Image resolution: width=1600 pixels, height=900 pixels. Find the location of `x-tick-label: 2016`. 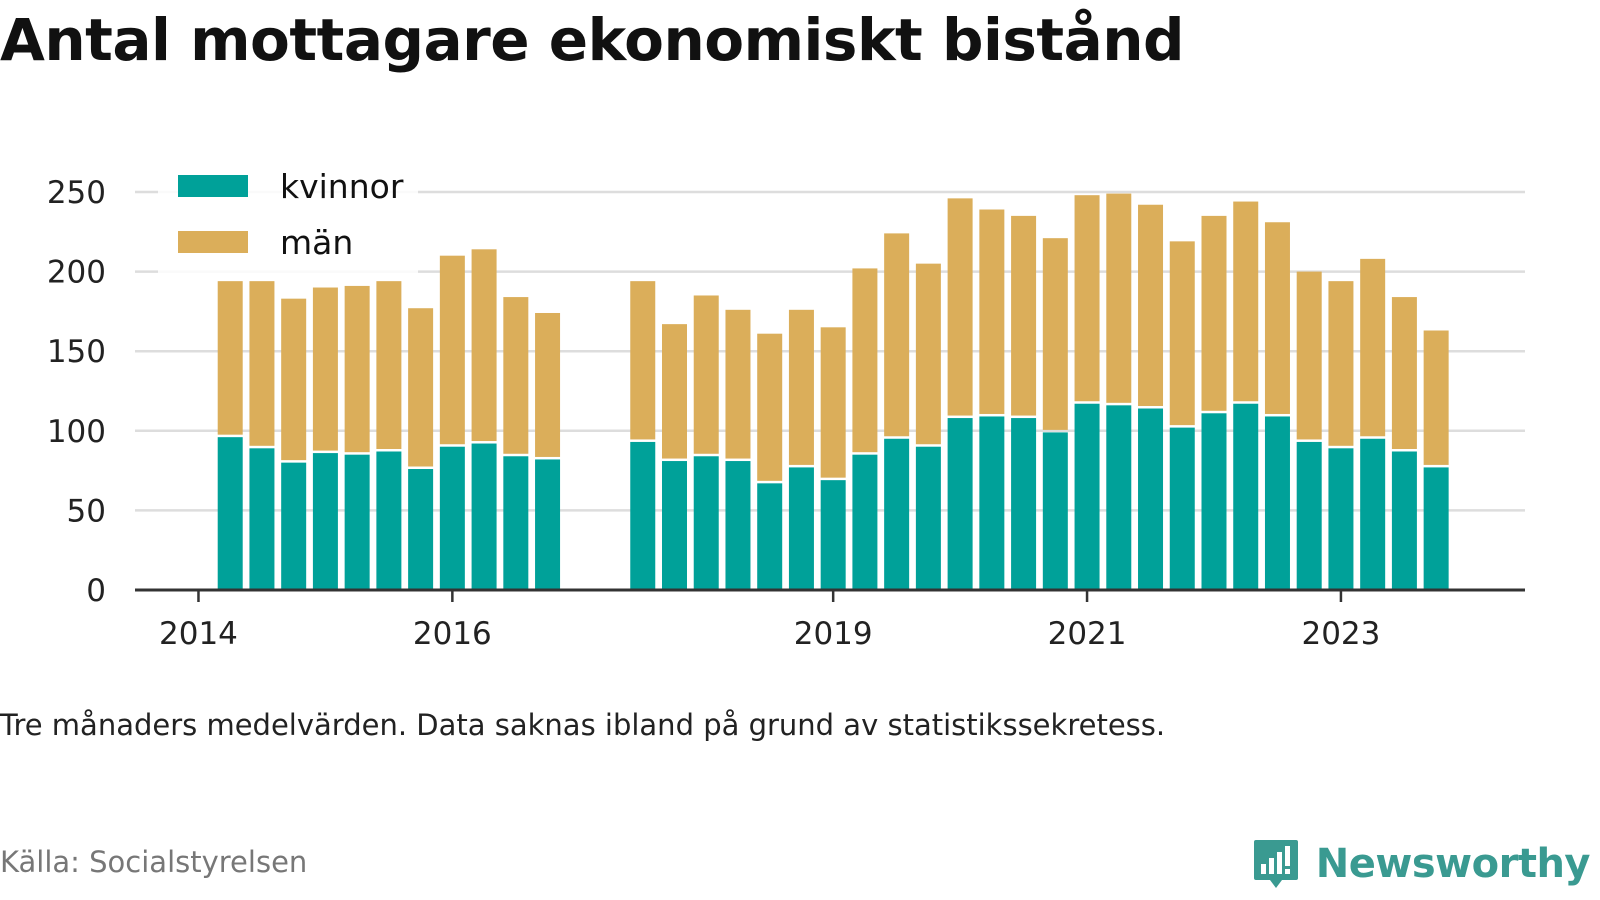

x-tick-label: 2016 is located at coordinates (452, 634).